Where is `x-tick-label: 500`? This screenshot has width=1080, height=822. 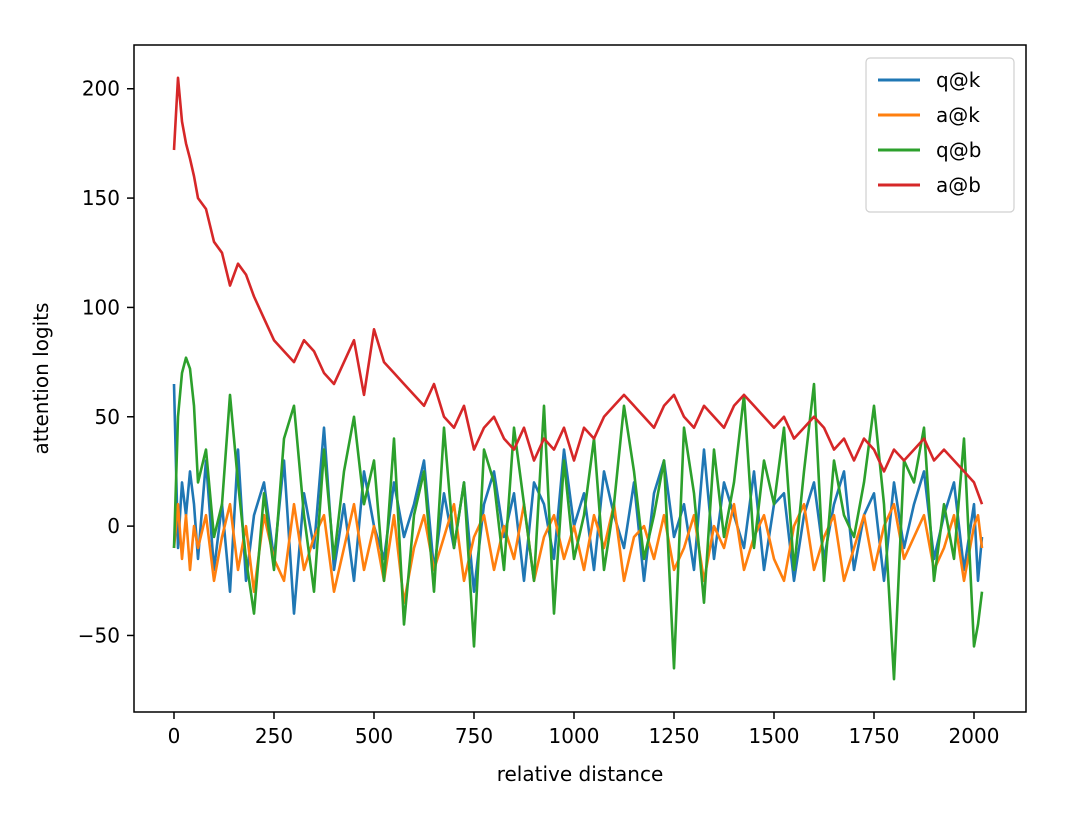 x-tick-label: 500 is located at coordinates (374, 736).